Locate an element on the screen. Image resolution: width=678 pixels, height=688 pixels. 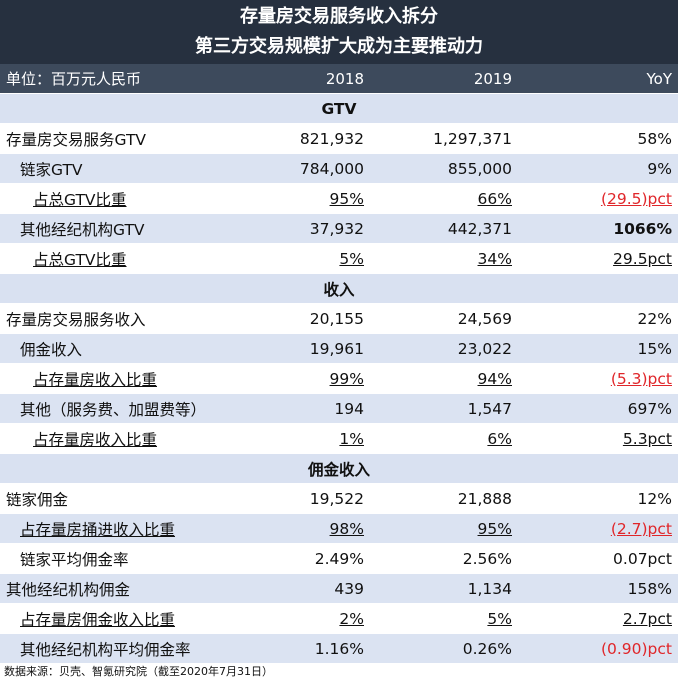
section-title: 佣金收入 is located at coordinates (339, 468).